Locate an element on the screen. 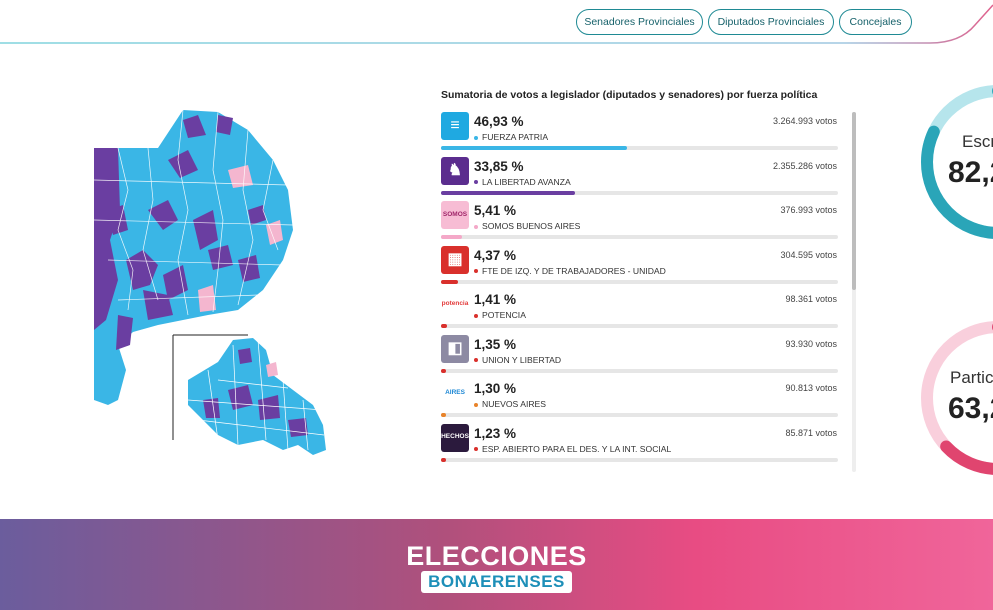 The width and height of the screenshot is (993, 610). fp-logo-icon: ≡ is located at coordinates (455, 126).